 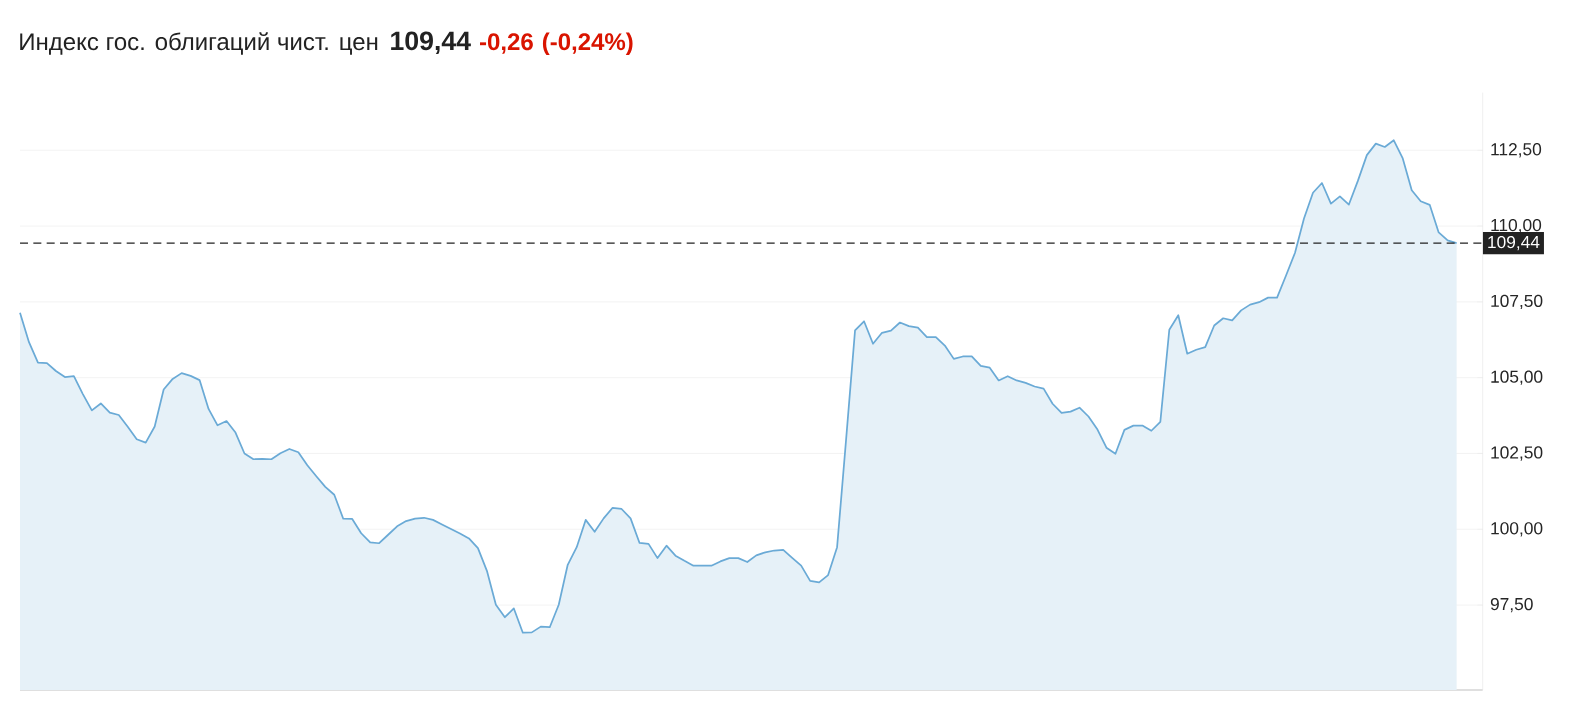 I want to click on y-tick-label: 110,00, so click(x=1516, y=226).